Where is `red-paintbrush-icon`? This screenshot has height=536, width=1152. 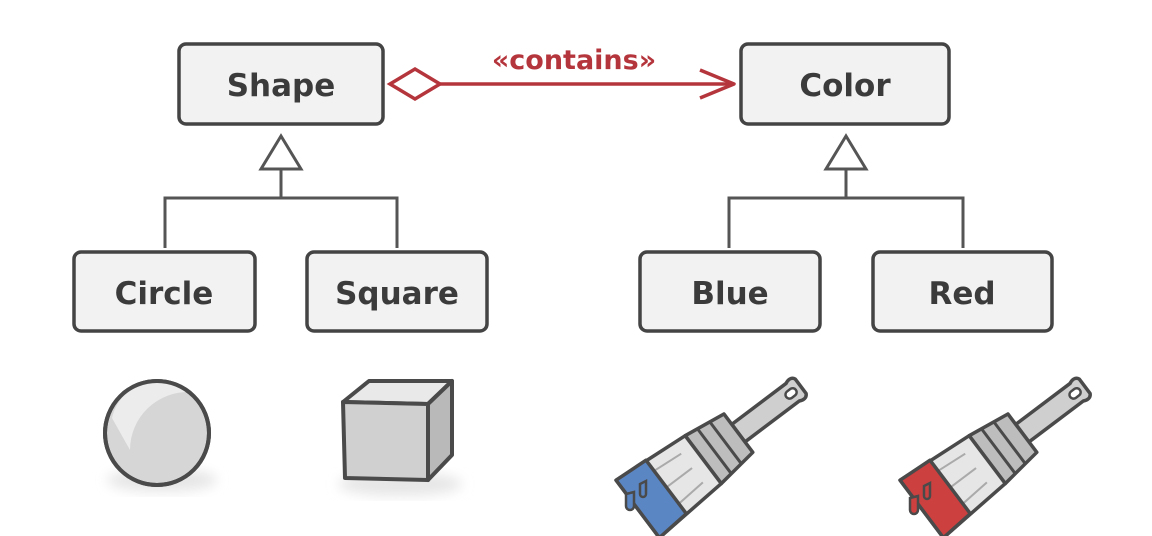
red-paintbrush-icon is located at coordinates (995, 456).